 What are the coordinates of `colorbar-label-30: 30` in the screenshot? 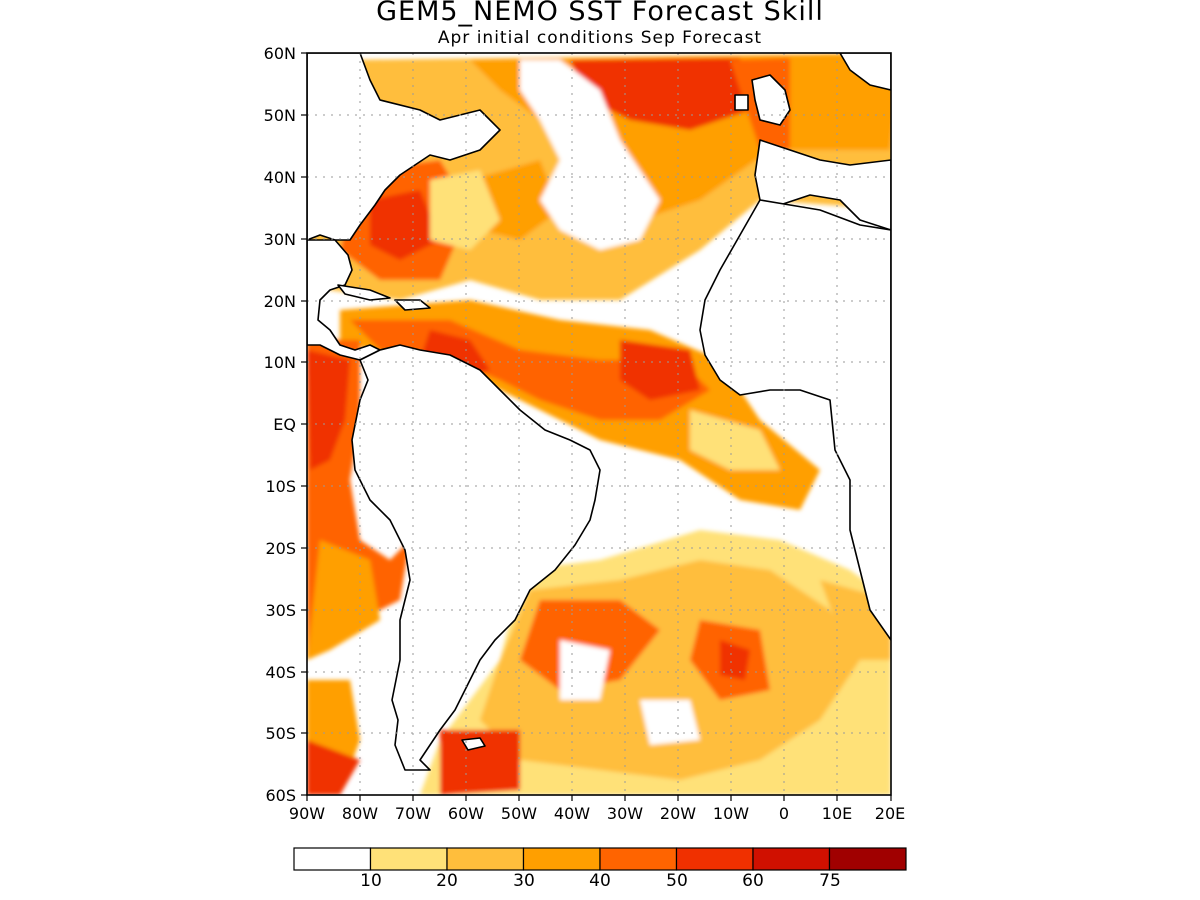 It's located at (524, 881).